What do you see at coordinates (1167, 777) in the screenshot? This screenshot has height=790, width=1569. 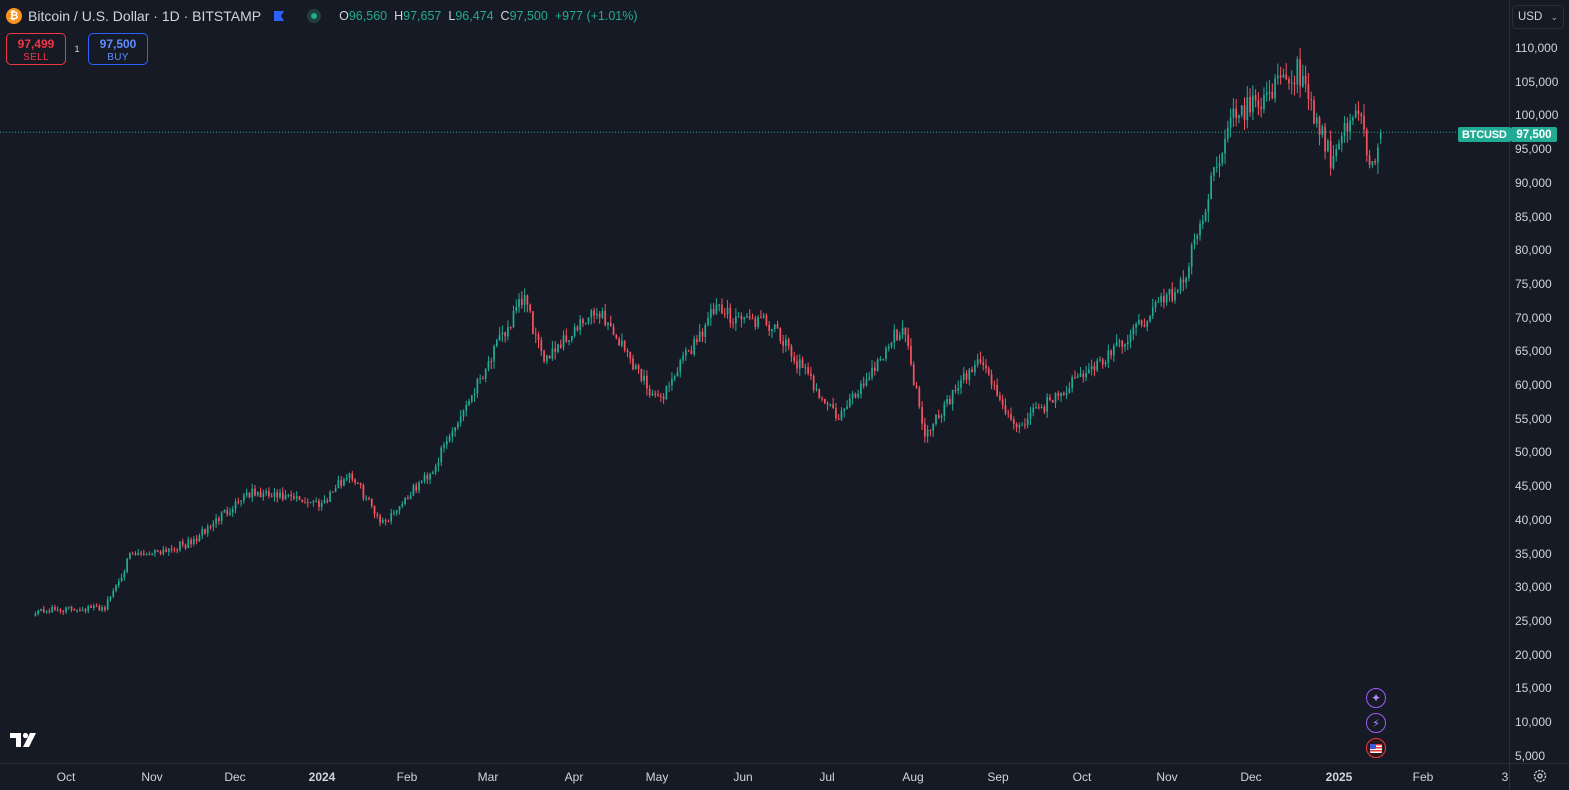 I see `time-axis-label: Nov` at bounding box center [1167, 777].